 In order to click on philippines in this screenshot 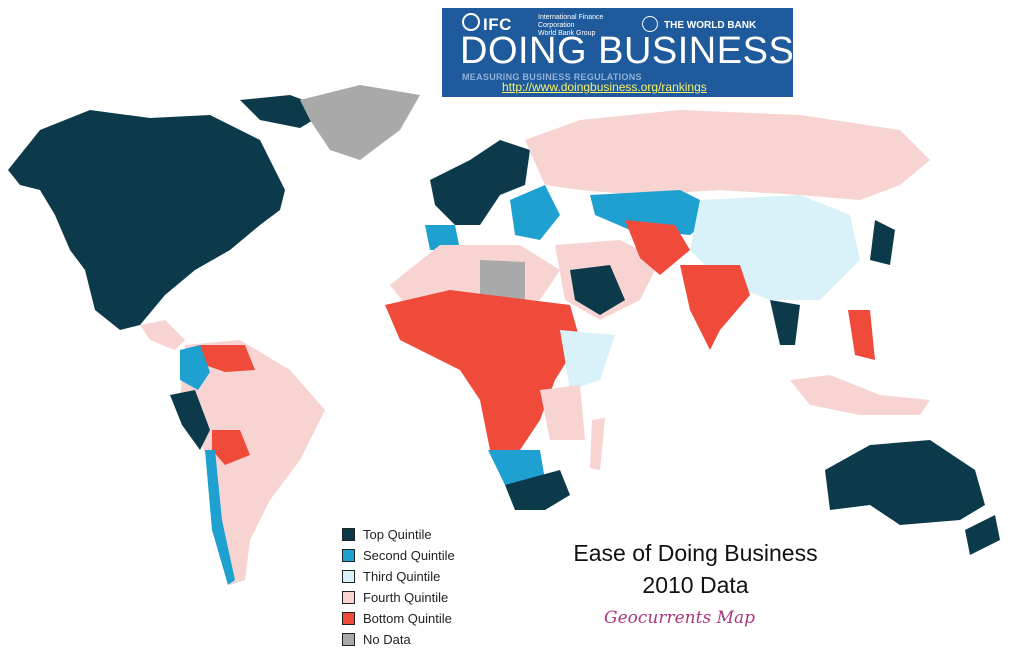, I will do `click(861, 335)`.